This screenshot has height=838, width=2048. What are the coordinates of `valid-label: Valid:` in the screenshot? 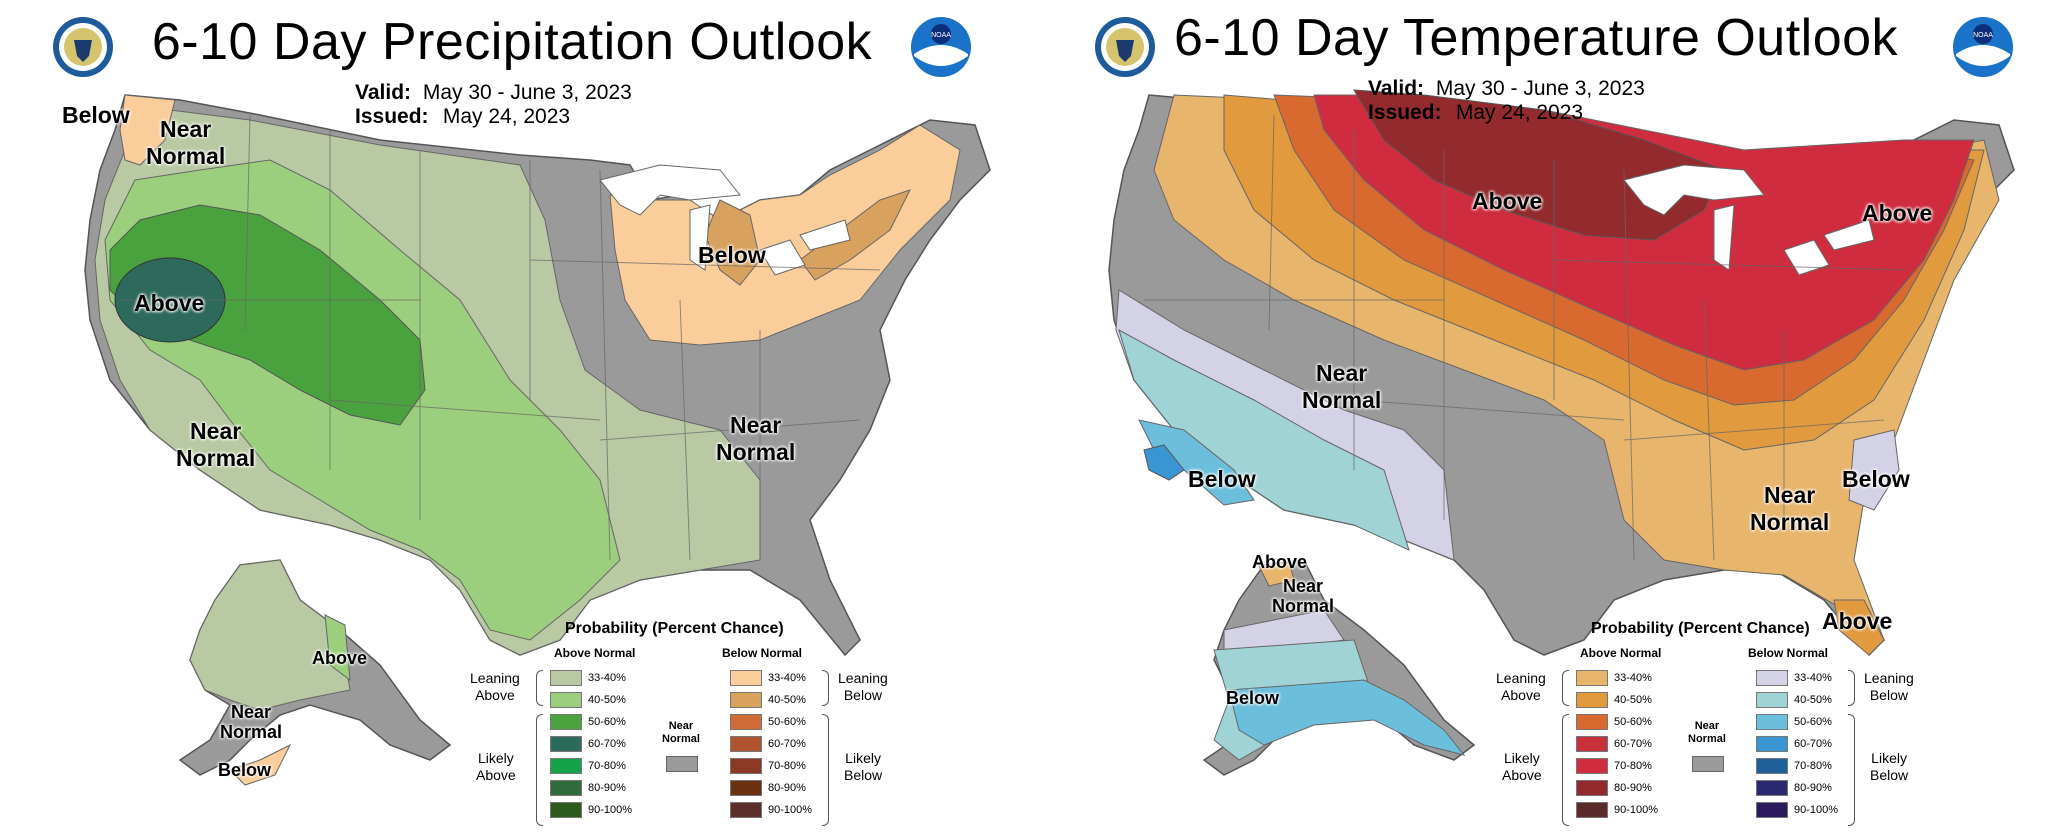 It's located at (1396, 88).